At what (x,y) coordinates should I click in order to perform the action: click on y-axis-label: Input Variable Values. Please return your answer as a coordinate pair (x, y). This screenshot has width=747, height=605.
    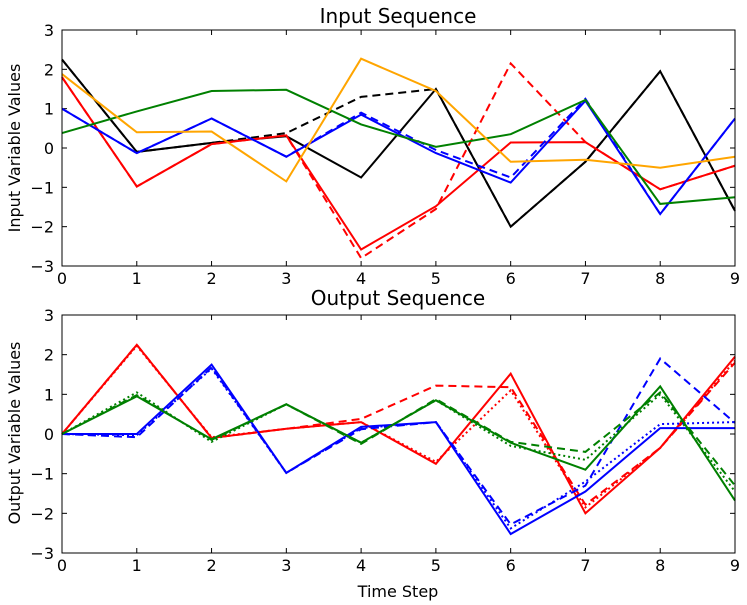
    Looking at the image, I should click on (14, 148).